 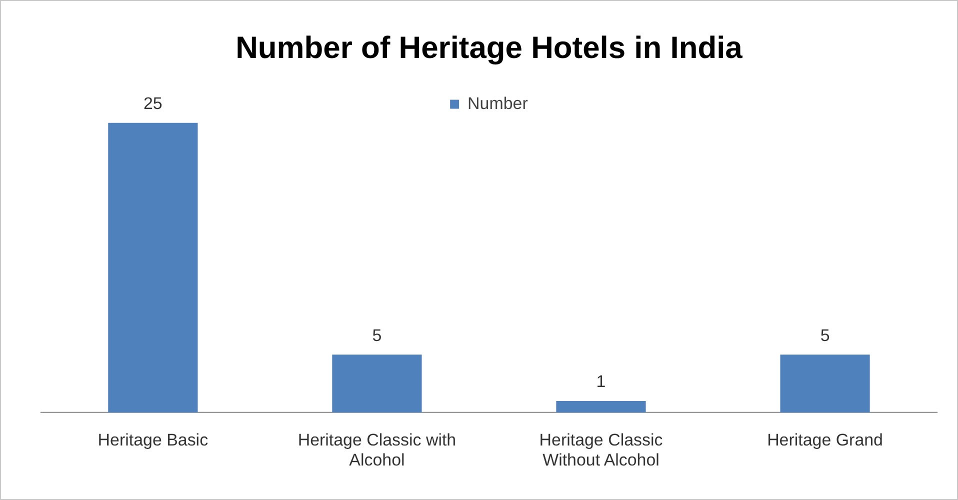 What do you see at coordinates (153, 440) in the screenshot?
I see `x-tick-label: Heritage Basic` at bounding box center [153, 440].